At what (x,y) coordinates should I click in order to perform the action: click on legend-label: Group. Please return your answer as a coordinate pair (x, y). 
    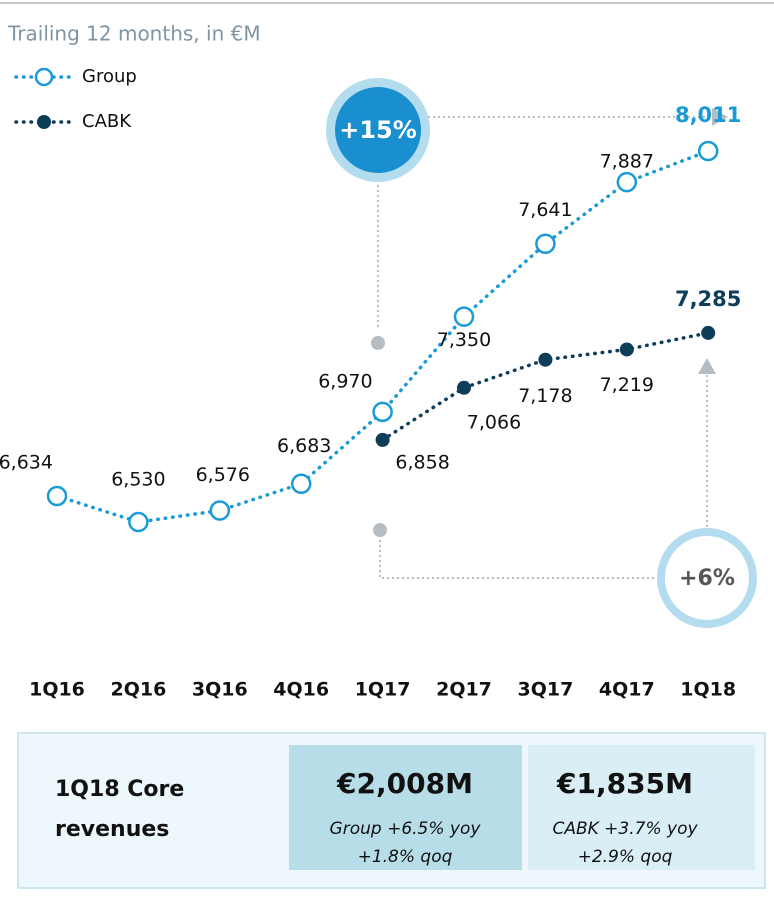
    Looking at the image, I should click on (109, 76).